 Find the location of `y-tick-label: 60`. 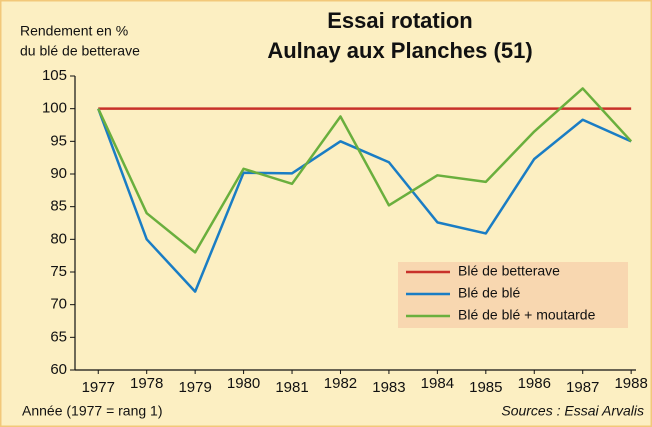

y-tick-label: 60 is located at coordinates (58, 369).